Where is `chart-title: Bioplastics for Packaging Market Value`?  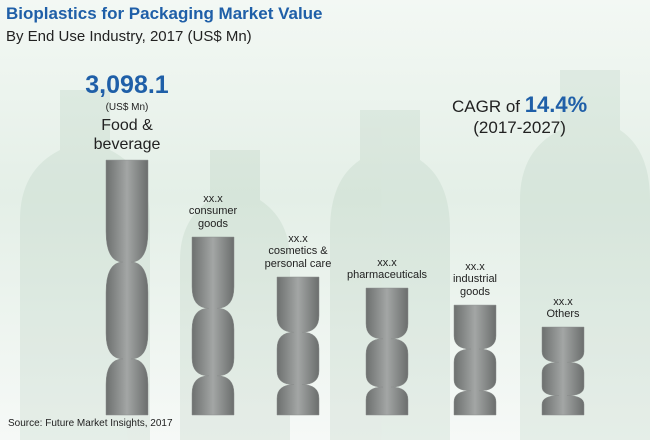 chart-title: Bioplastics for Packaging Market Value is located at coordinates (164, 13).